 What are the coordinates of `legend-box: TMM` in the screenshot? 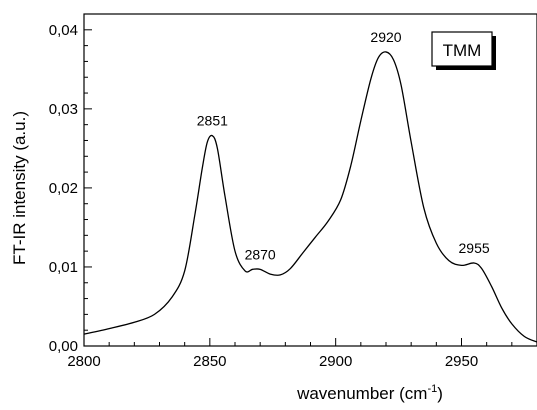 It's located at (463, 50).